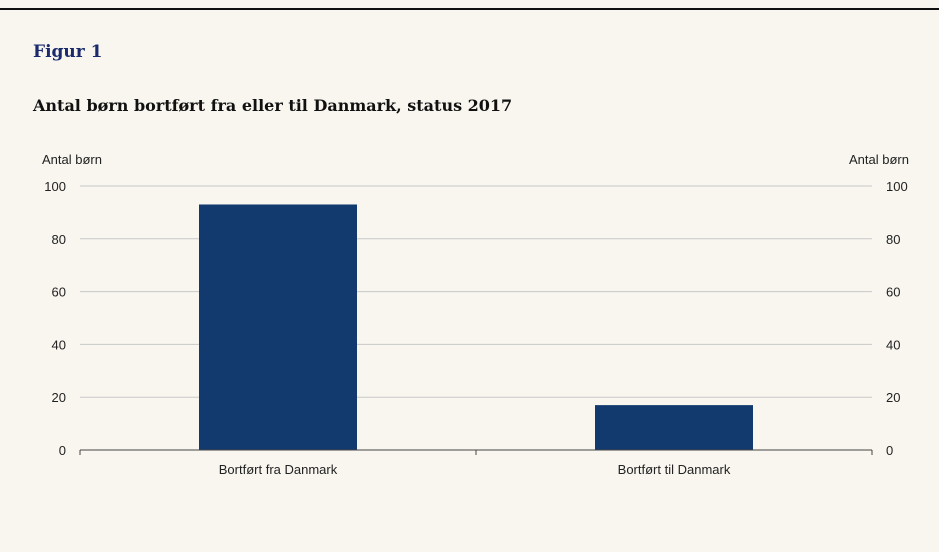 This screenshot has width=939, height=552. Describe the element at coordinates (68, 52) in the screenshot. I see `figure-label: Figur 1` at that location.